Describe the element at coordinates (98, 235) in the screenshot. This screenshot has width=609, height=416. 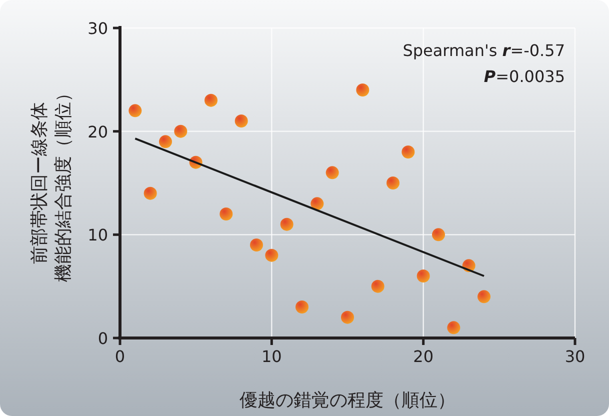
I see `y-tick-label: 10` at that location.